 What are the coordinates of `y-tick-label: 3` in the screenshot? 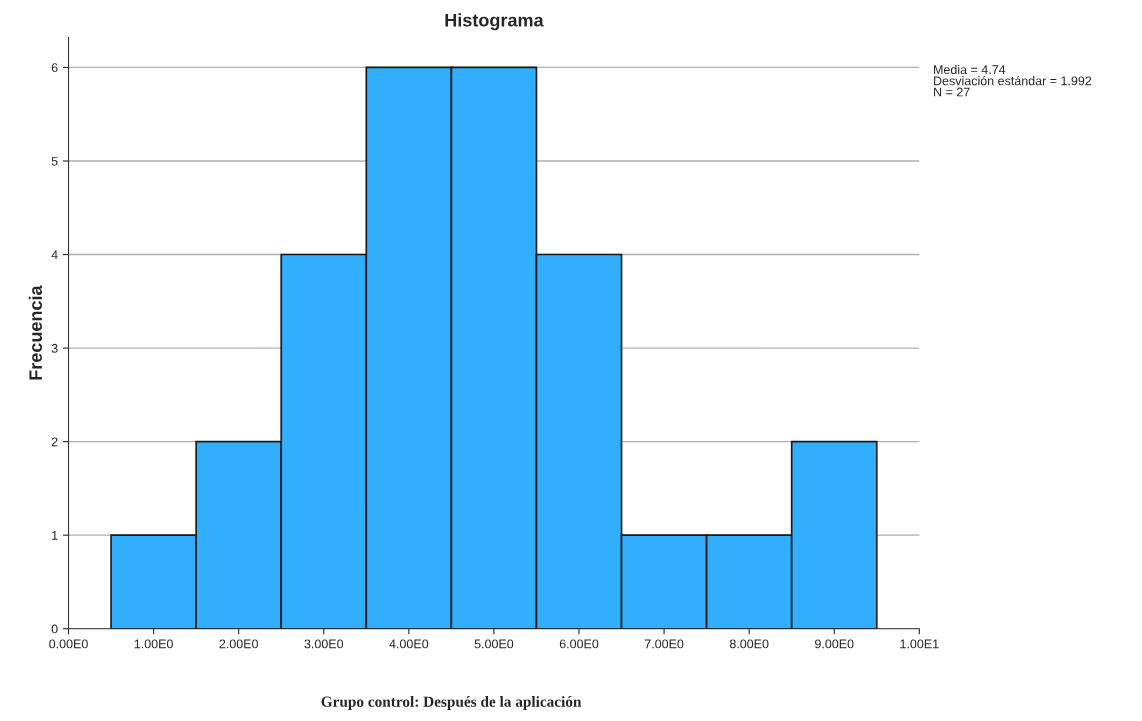 It's located at (54, 348).